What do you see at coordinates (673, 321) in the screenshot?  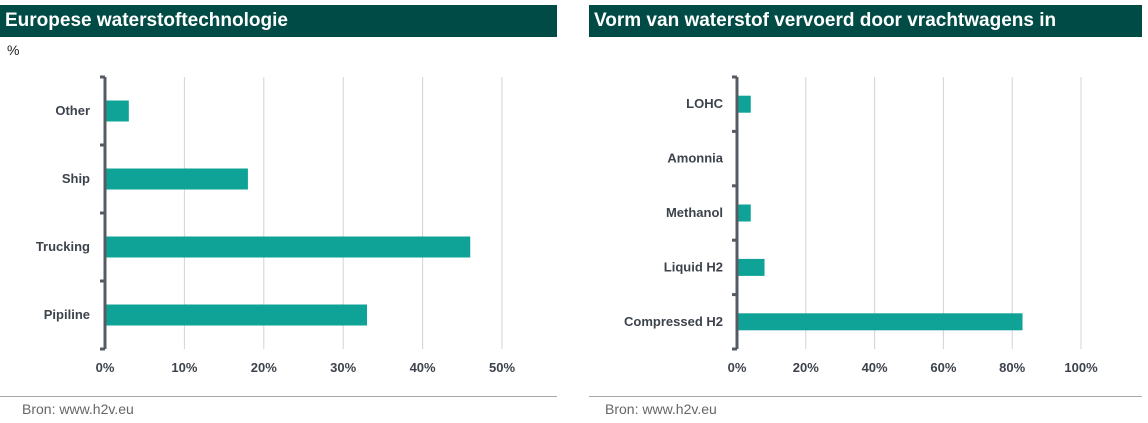 I see `category-label: Compressed H2` at bounding box center [673, 321].